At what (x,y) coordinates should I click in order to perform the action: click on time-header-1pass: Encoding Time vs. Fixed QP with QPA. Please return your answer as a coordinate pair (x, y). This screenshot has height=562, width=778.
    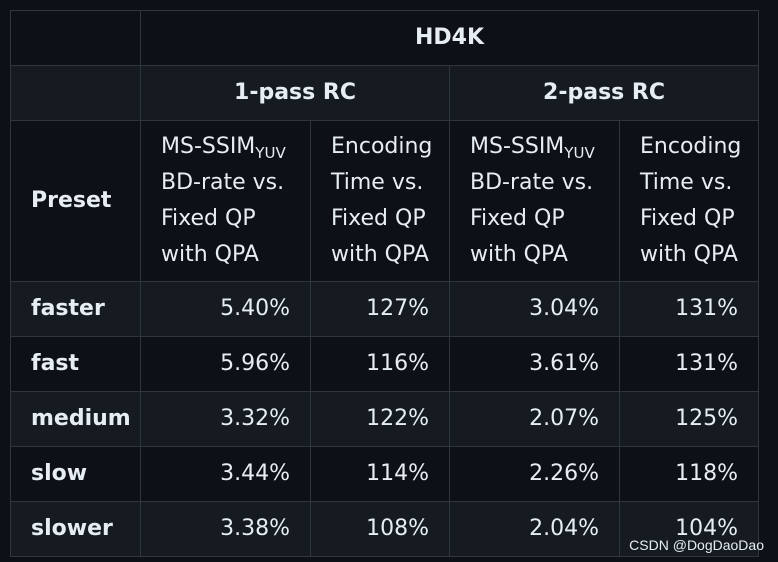
    Looking at the image, I should click on (380, 201).